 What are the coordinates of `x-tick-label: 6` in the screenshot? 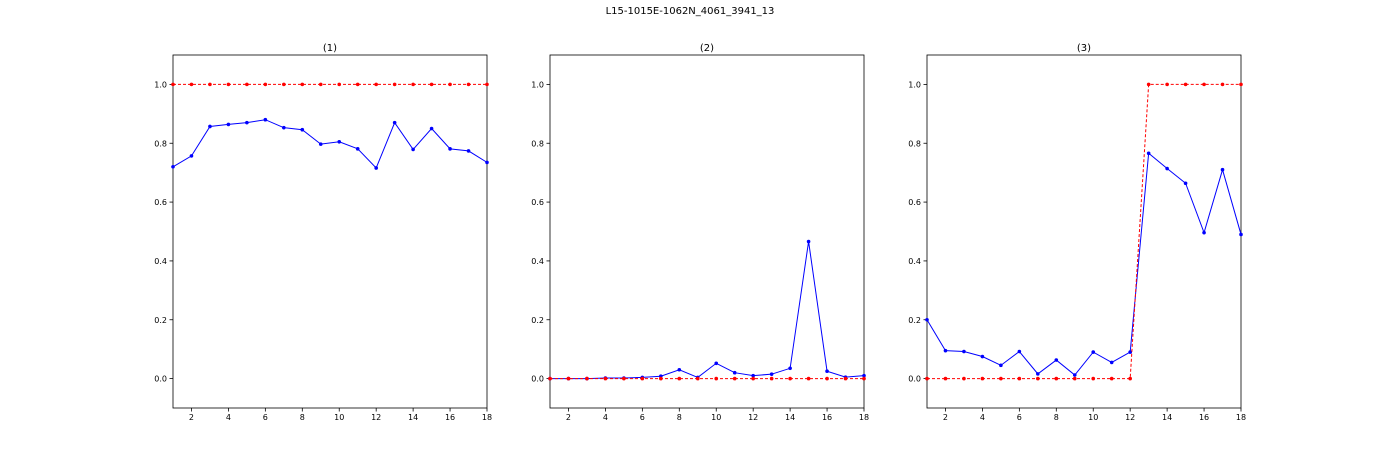 It's located at (642, 417).